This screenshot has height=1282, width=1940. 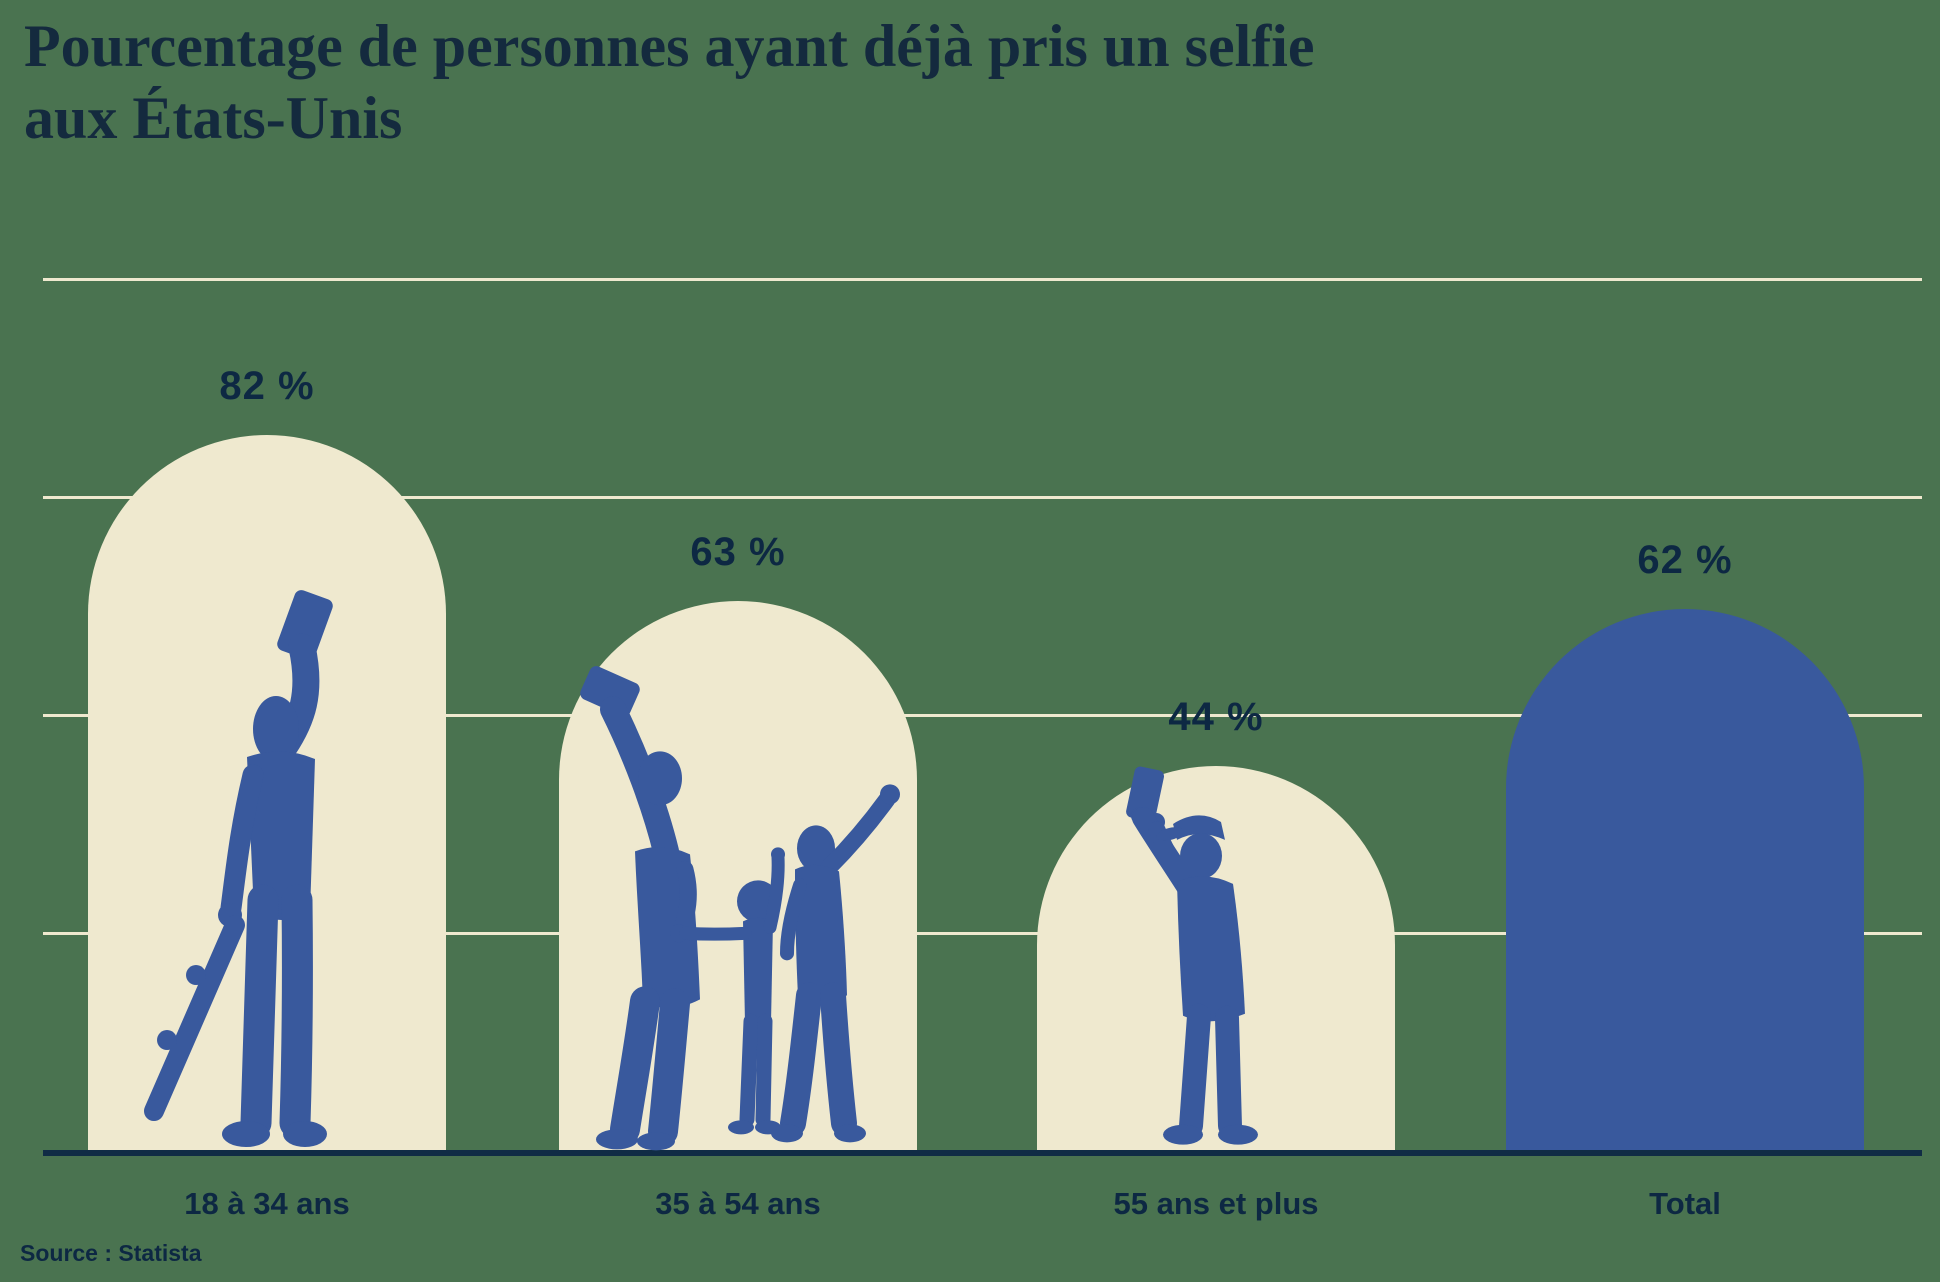 I want to click on bar-group-55-plus: 44 % 55 ans, so click(x=1216, y=749).